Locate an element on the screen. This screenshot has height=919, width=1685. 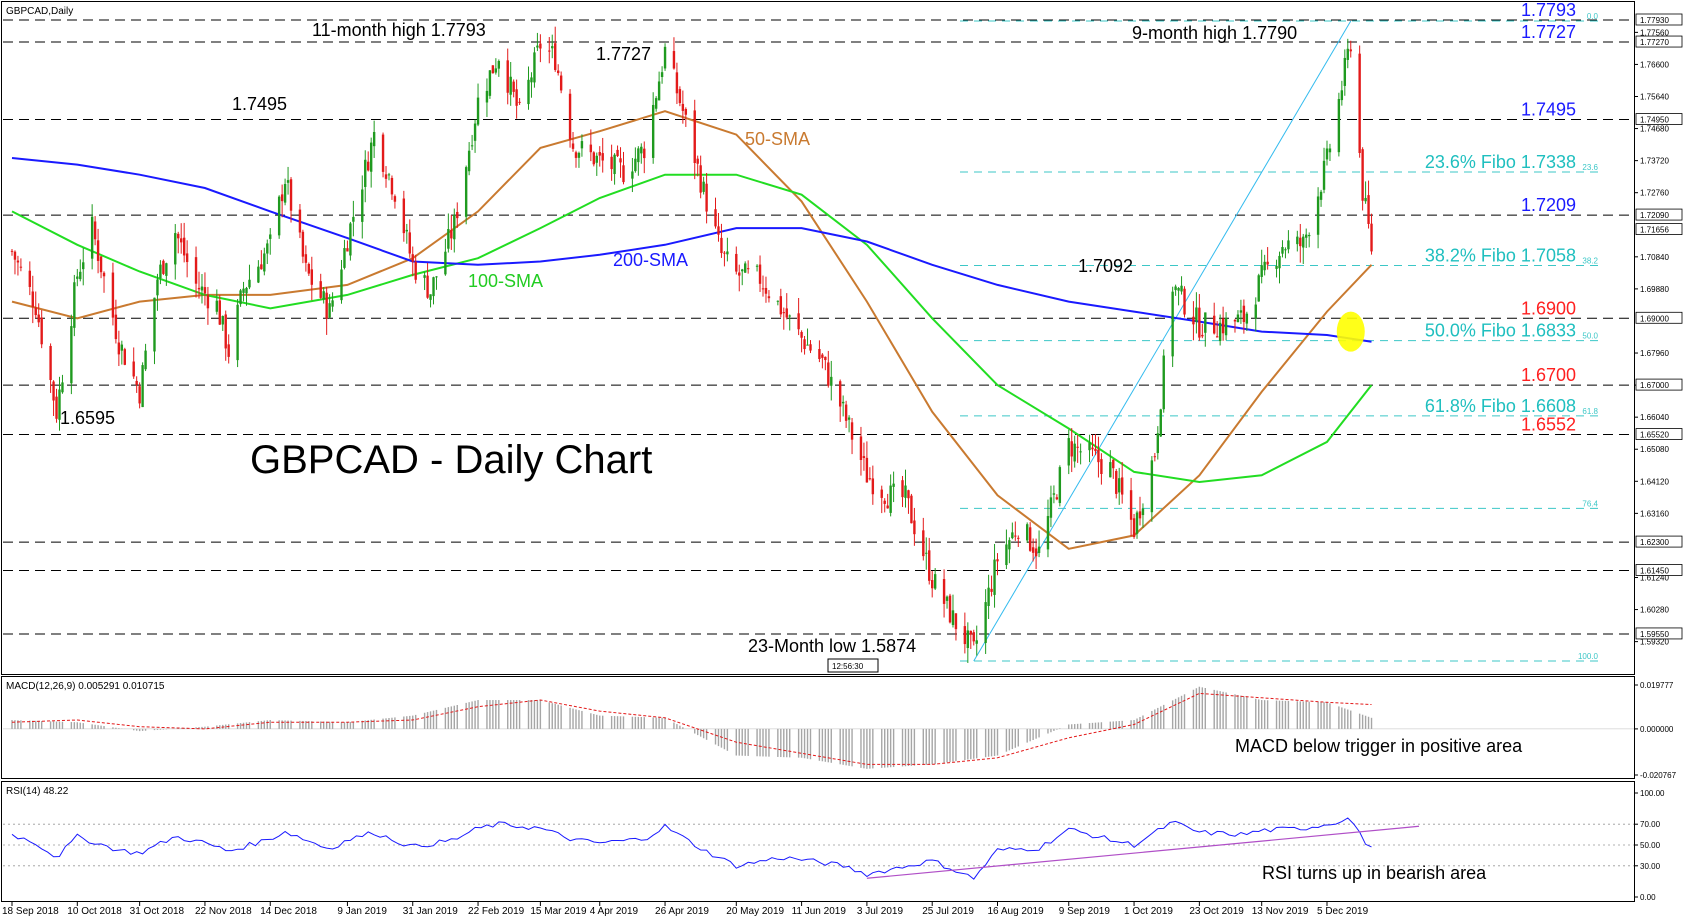
rsi-tick-label: 100.00 is located at coordinates (1652, 793).